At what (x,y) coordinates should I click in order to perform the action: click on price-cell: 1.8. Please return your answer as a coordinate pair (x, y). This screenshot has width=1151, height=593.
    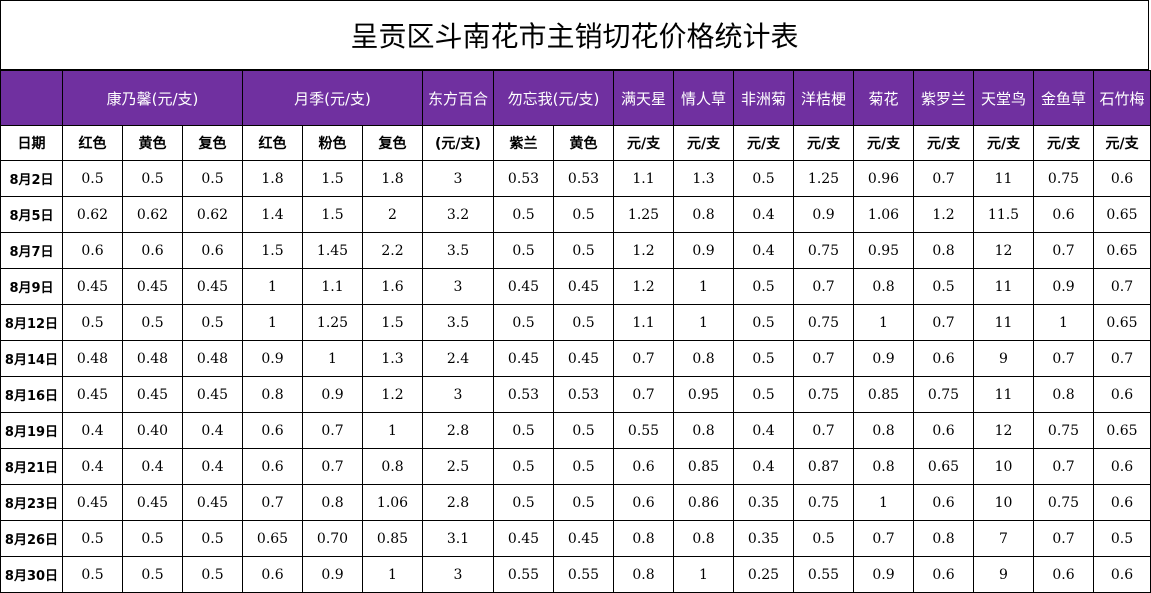
    Looking at the image, I should click on (392, 178).